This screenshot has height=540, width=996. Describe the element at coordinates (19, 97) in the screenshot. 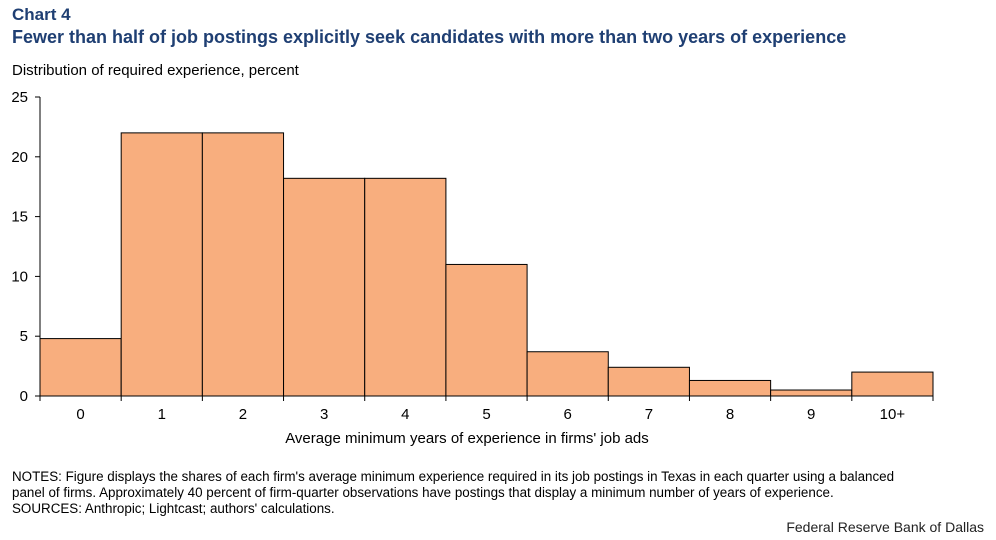

I see `y-tick-label: 25` at that location.